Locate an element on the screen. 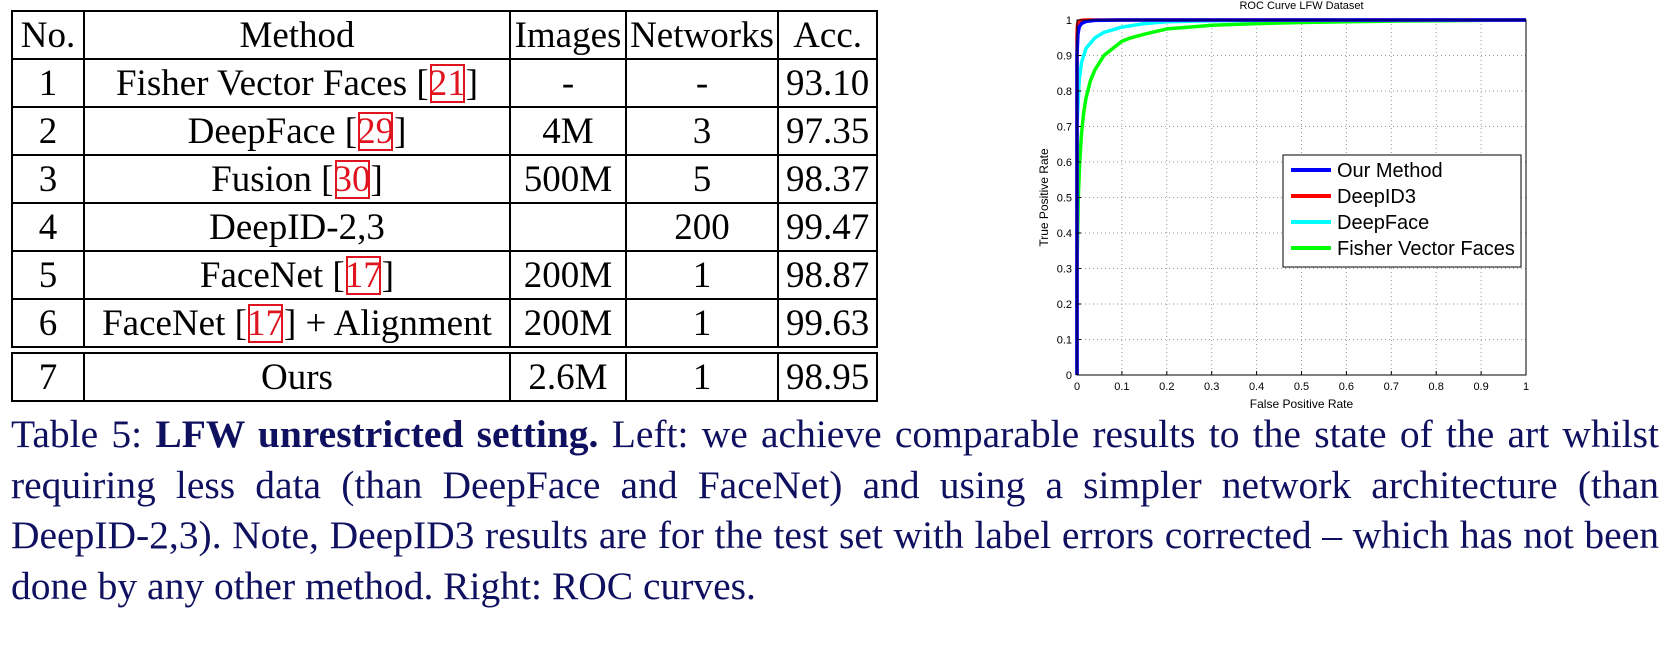 Image resolution: width=1669 pixels, height=652 pixels. header-networks: Networks is located at coordinates (702, 35).